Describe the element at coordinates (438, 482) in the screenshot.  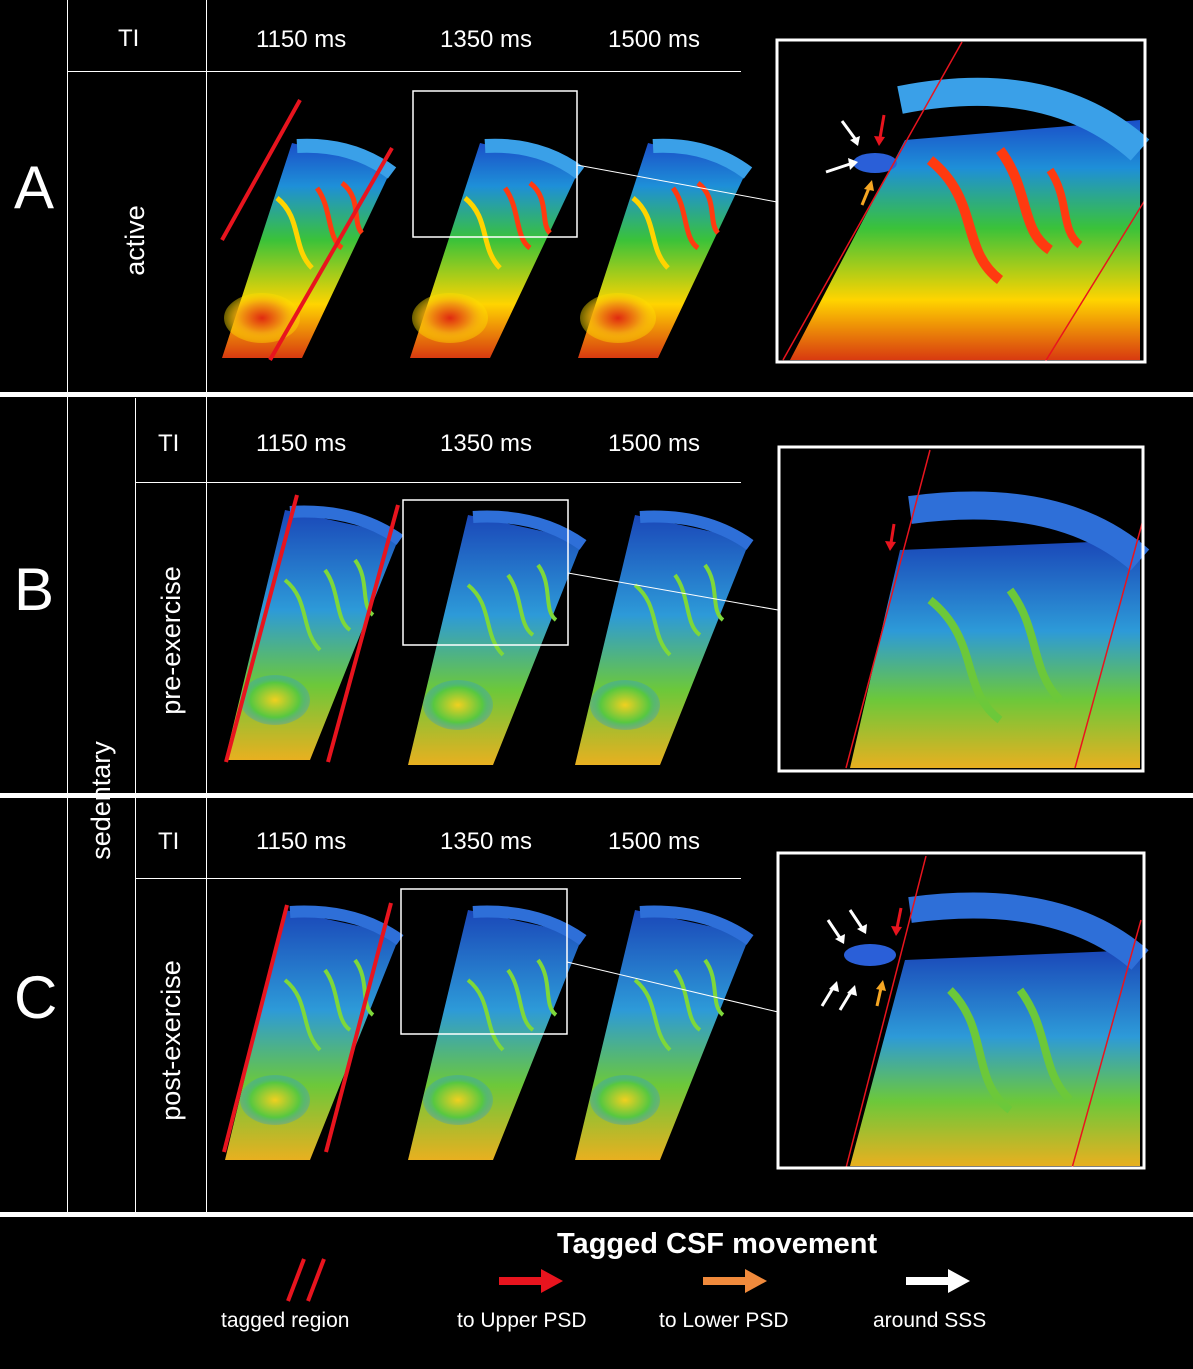
I see `header-divider-b` at that location.